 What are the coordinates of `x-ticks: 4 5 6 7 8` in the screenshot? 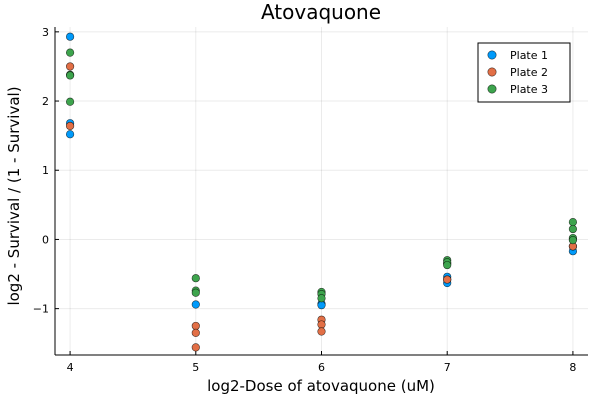 It's located at (321, 362).